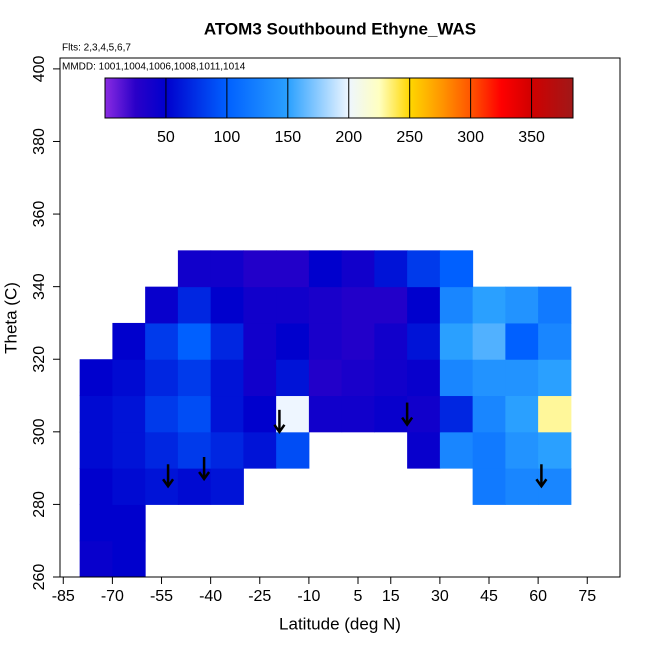 The width and height of the screenshot is (650, 655). Describe the element at coordinates (259, 596) in the screenshot. I see `x-tick-label: -25` at that location.